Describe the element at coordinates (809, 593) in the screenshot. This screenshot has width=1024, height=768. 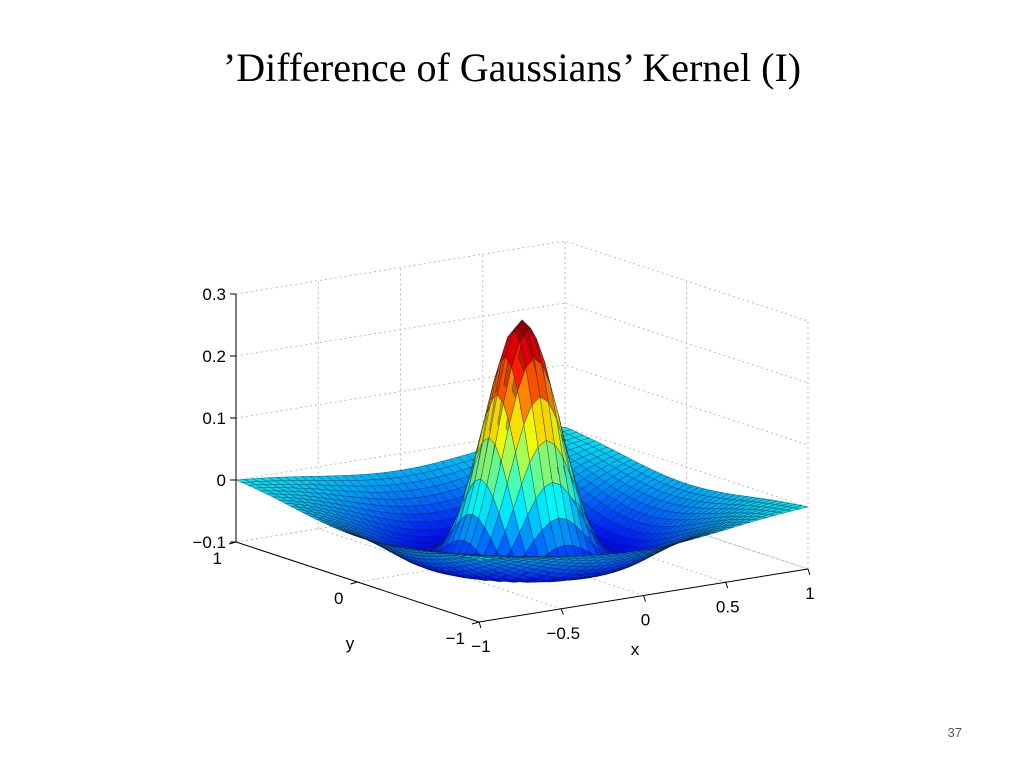
I see `x-tick-label: 1` at that location.